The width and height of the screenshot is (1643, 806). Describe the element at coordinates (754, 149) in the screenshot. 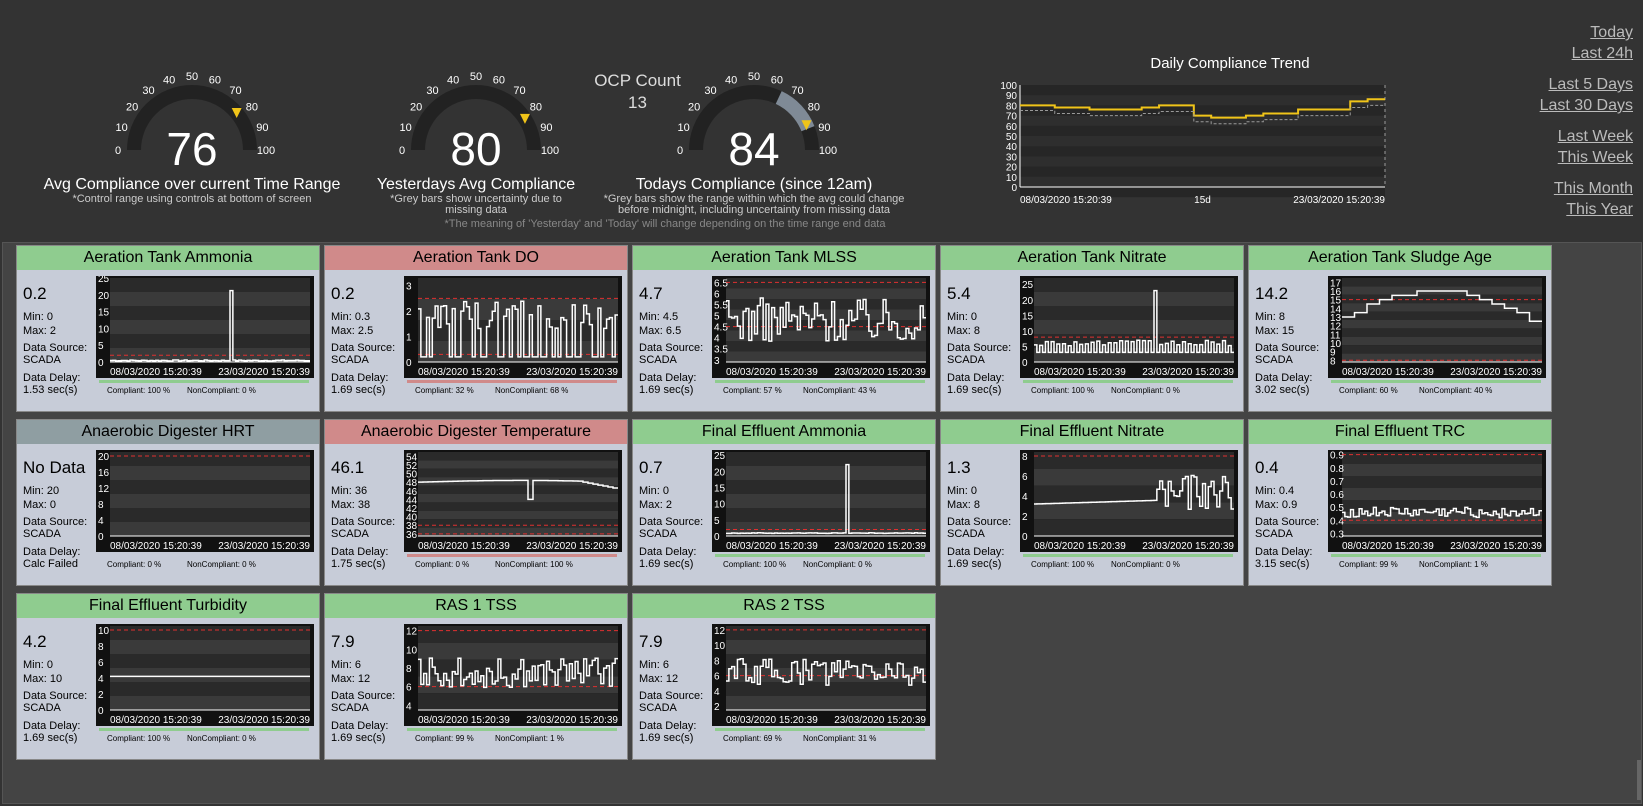

I see `gauge-value: 84` at that location.